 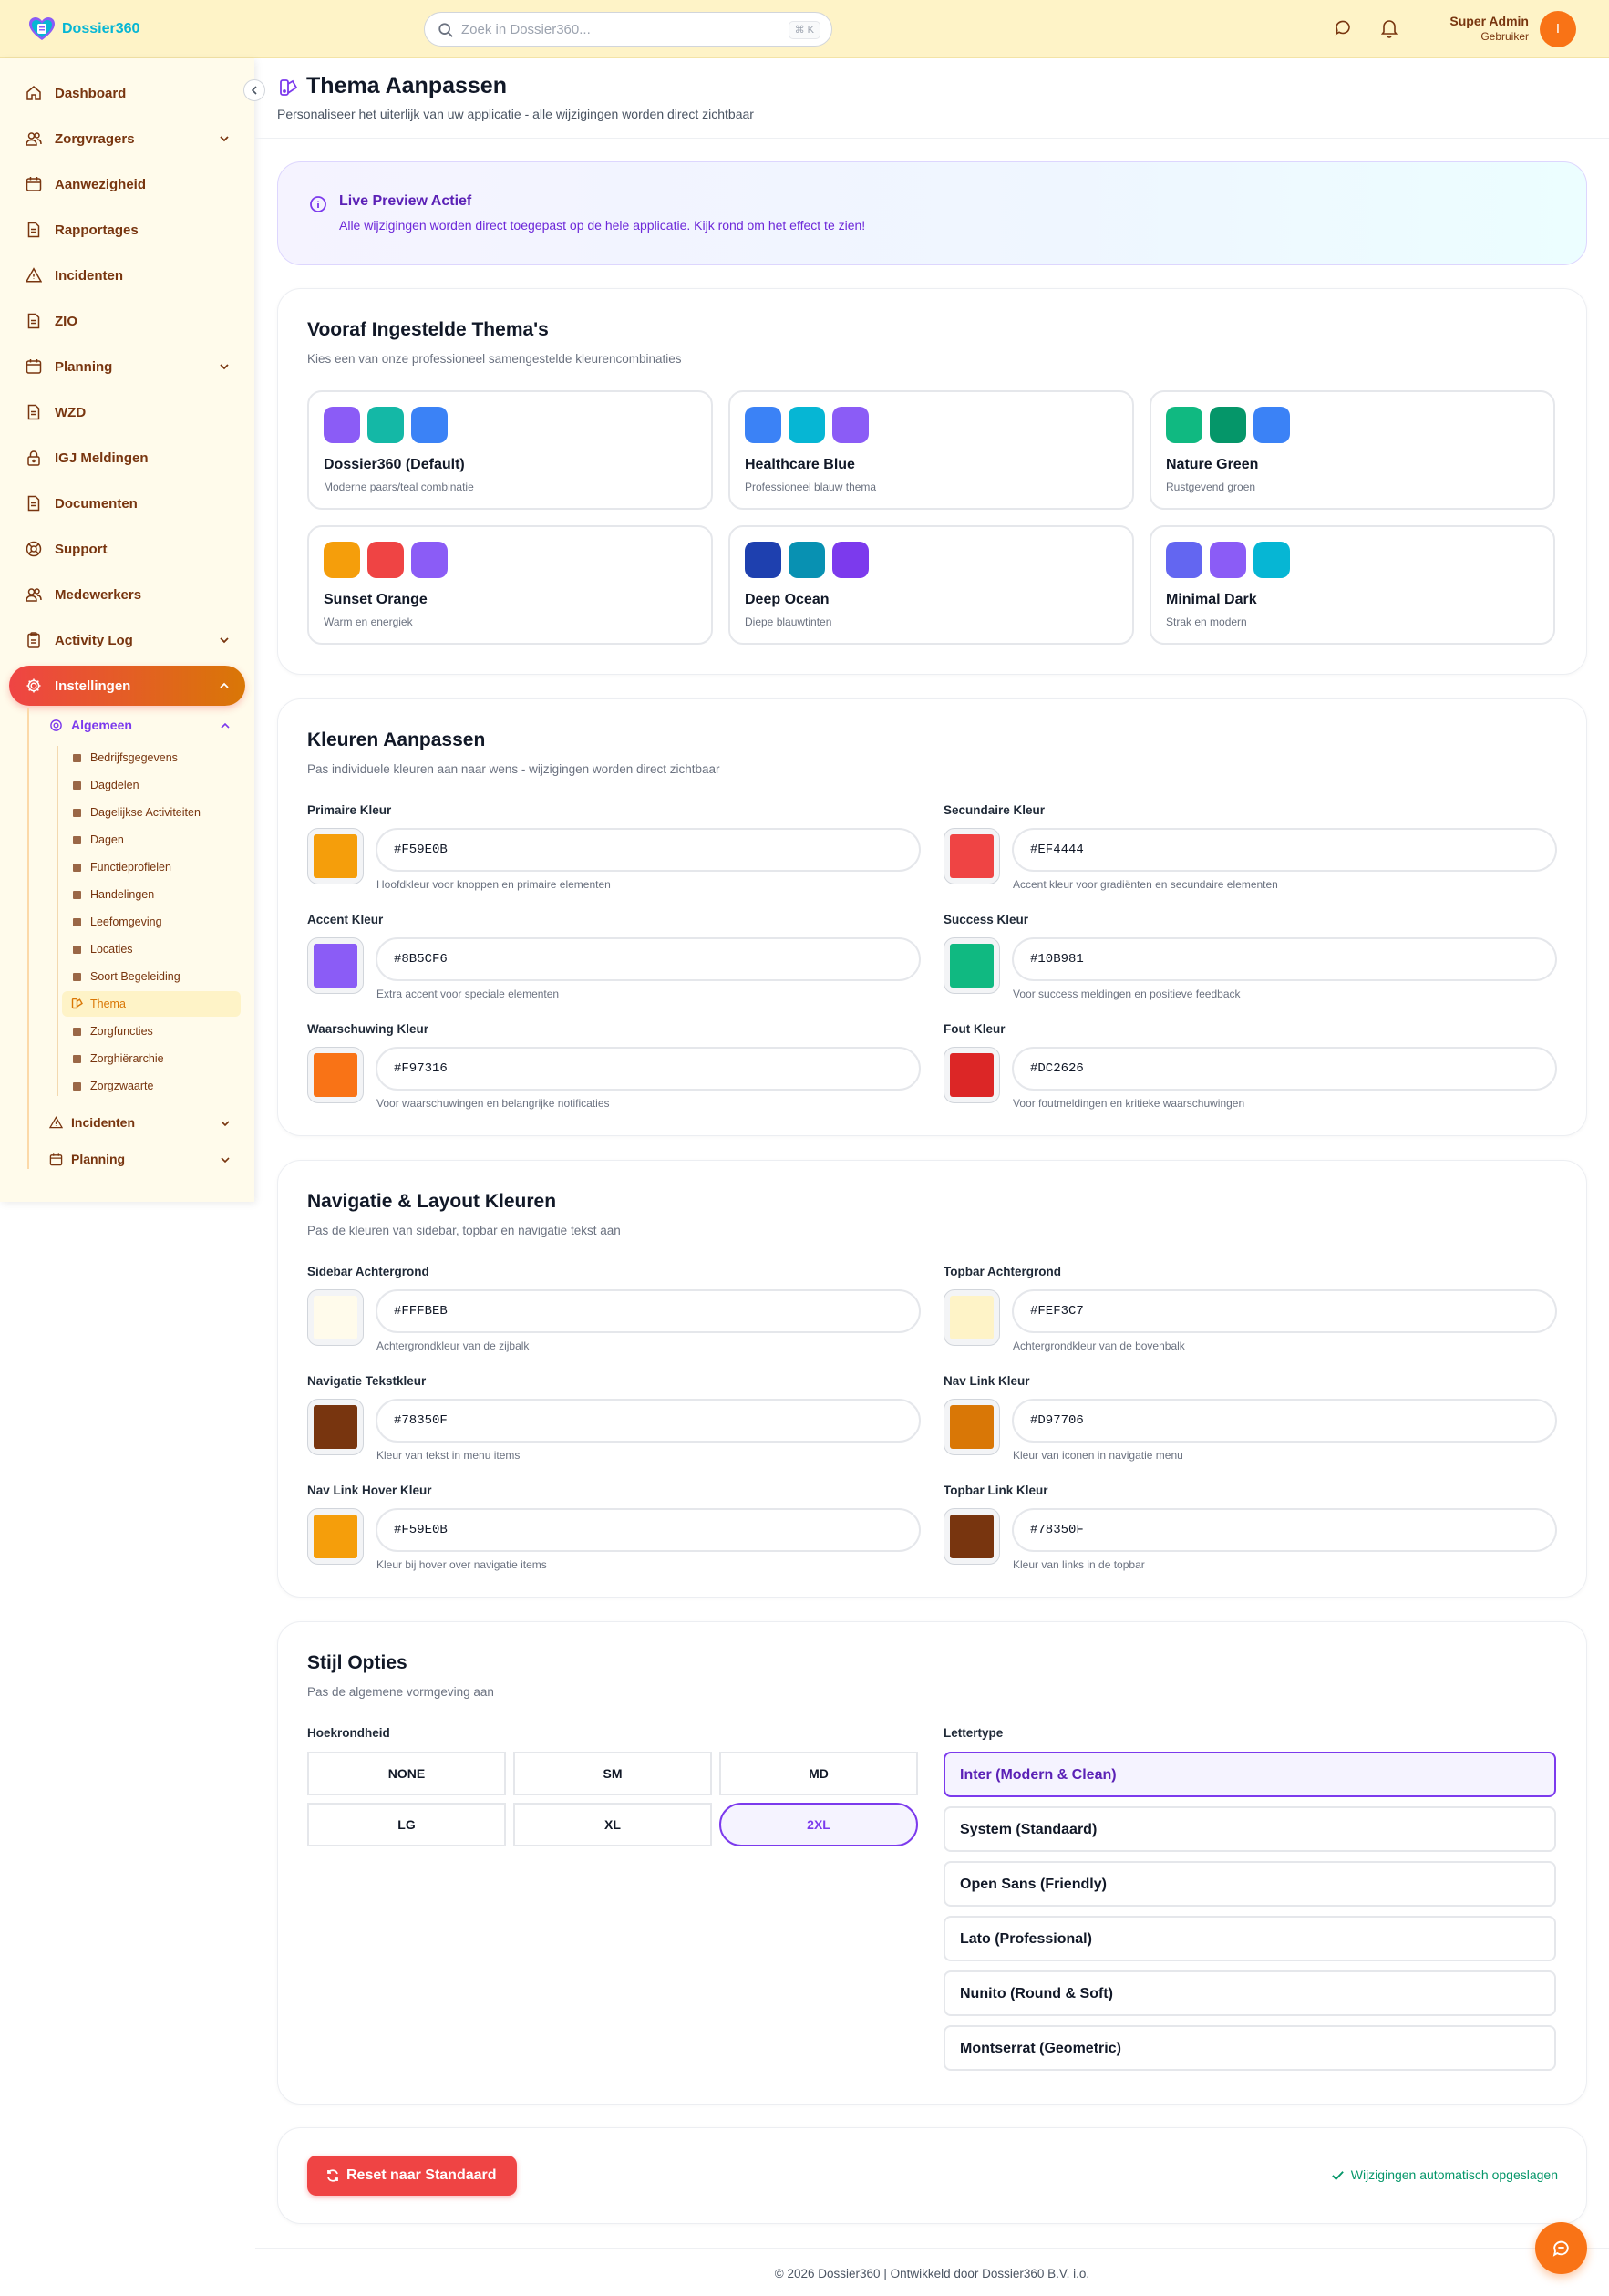 What do you see at coordinates (1558, 29) in the screenshot?
I see `avatar: I` at bounding box center [1558, 29].